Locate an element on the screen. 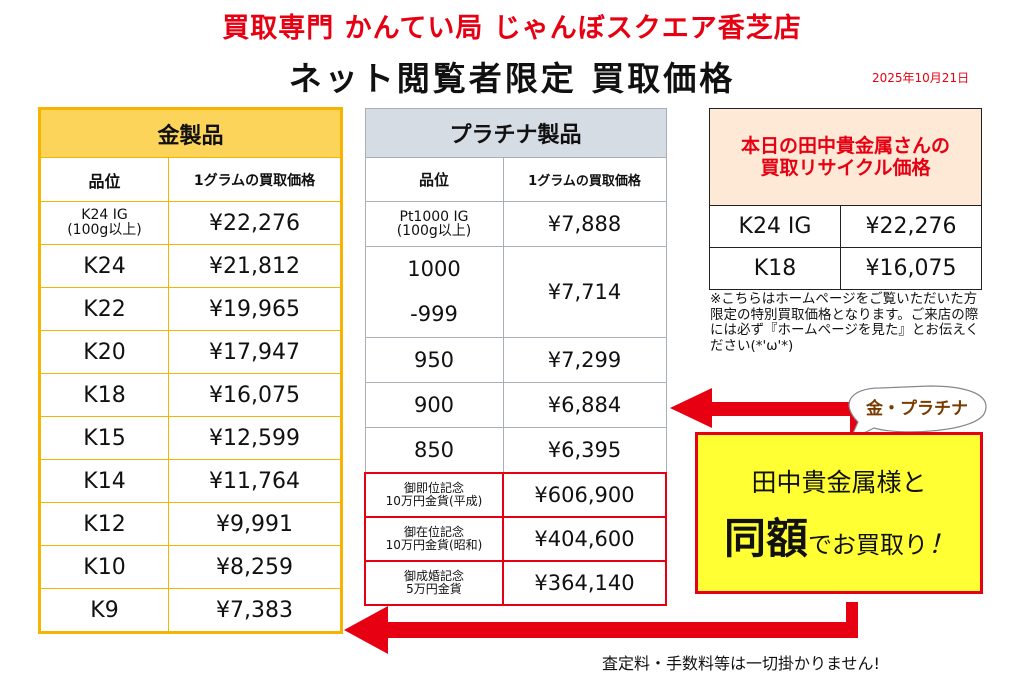 The image size is (1024, 690). platinum-grade: 1000 -999 is located at coordinates (434, 292).